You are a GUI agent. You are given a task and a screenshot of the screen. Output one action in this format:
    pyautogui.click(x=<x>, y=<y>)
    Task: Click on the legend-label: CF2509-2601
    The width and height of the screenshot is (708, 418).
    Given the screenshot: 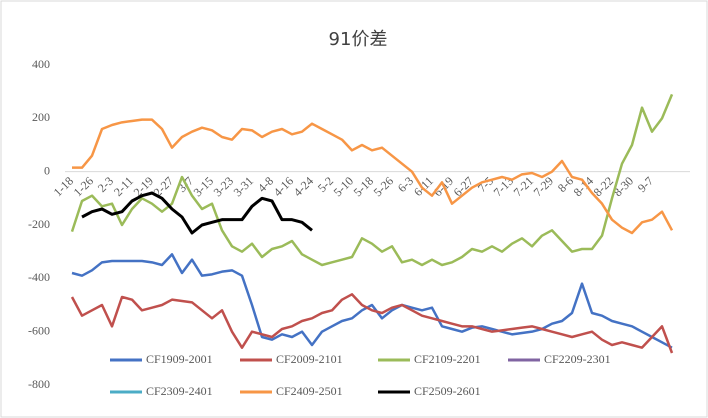 What is the action you would take?
    pyautogui.click(x=447, y=391)
    